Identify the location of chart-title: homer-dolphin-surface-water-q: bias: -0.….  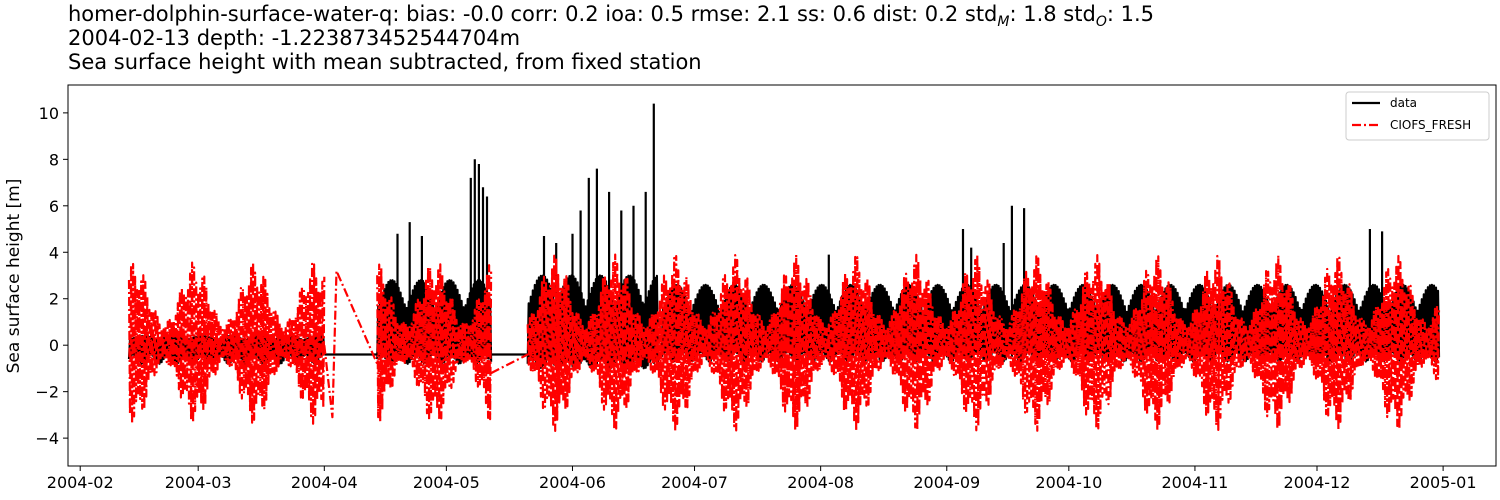
(611, 38).